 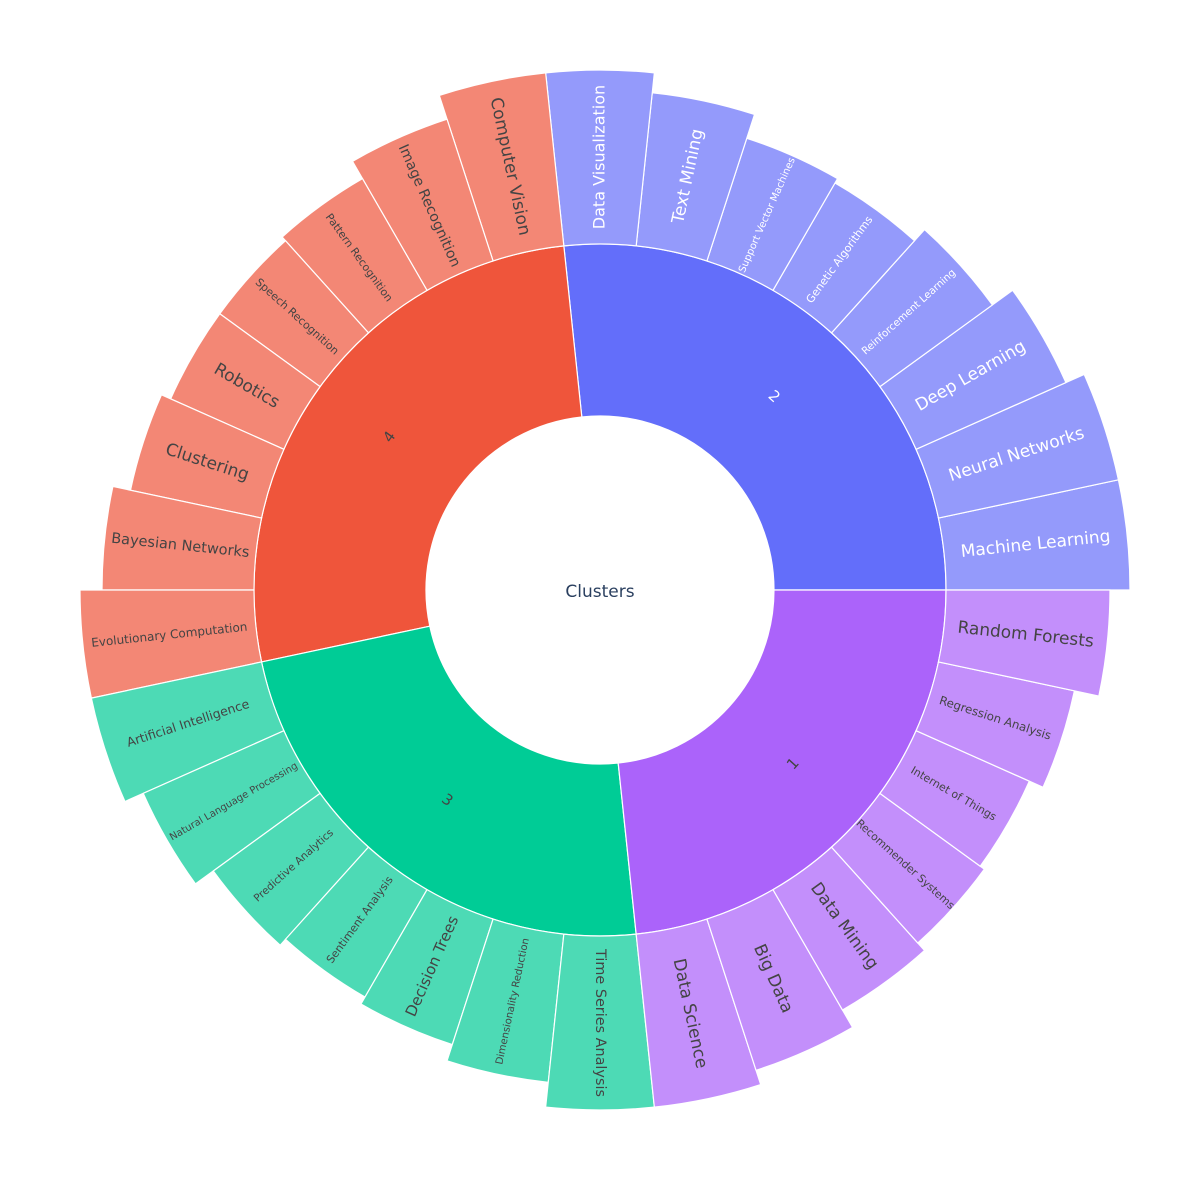 I want to click on leaf-label: Data Visualization, so click(x=599, y=157).